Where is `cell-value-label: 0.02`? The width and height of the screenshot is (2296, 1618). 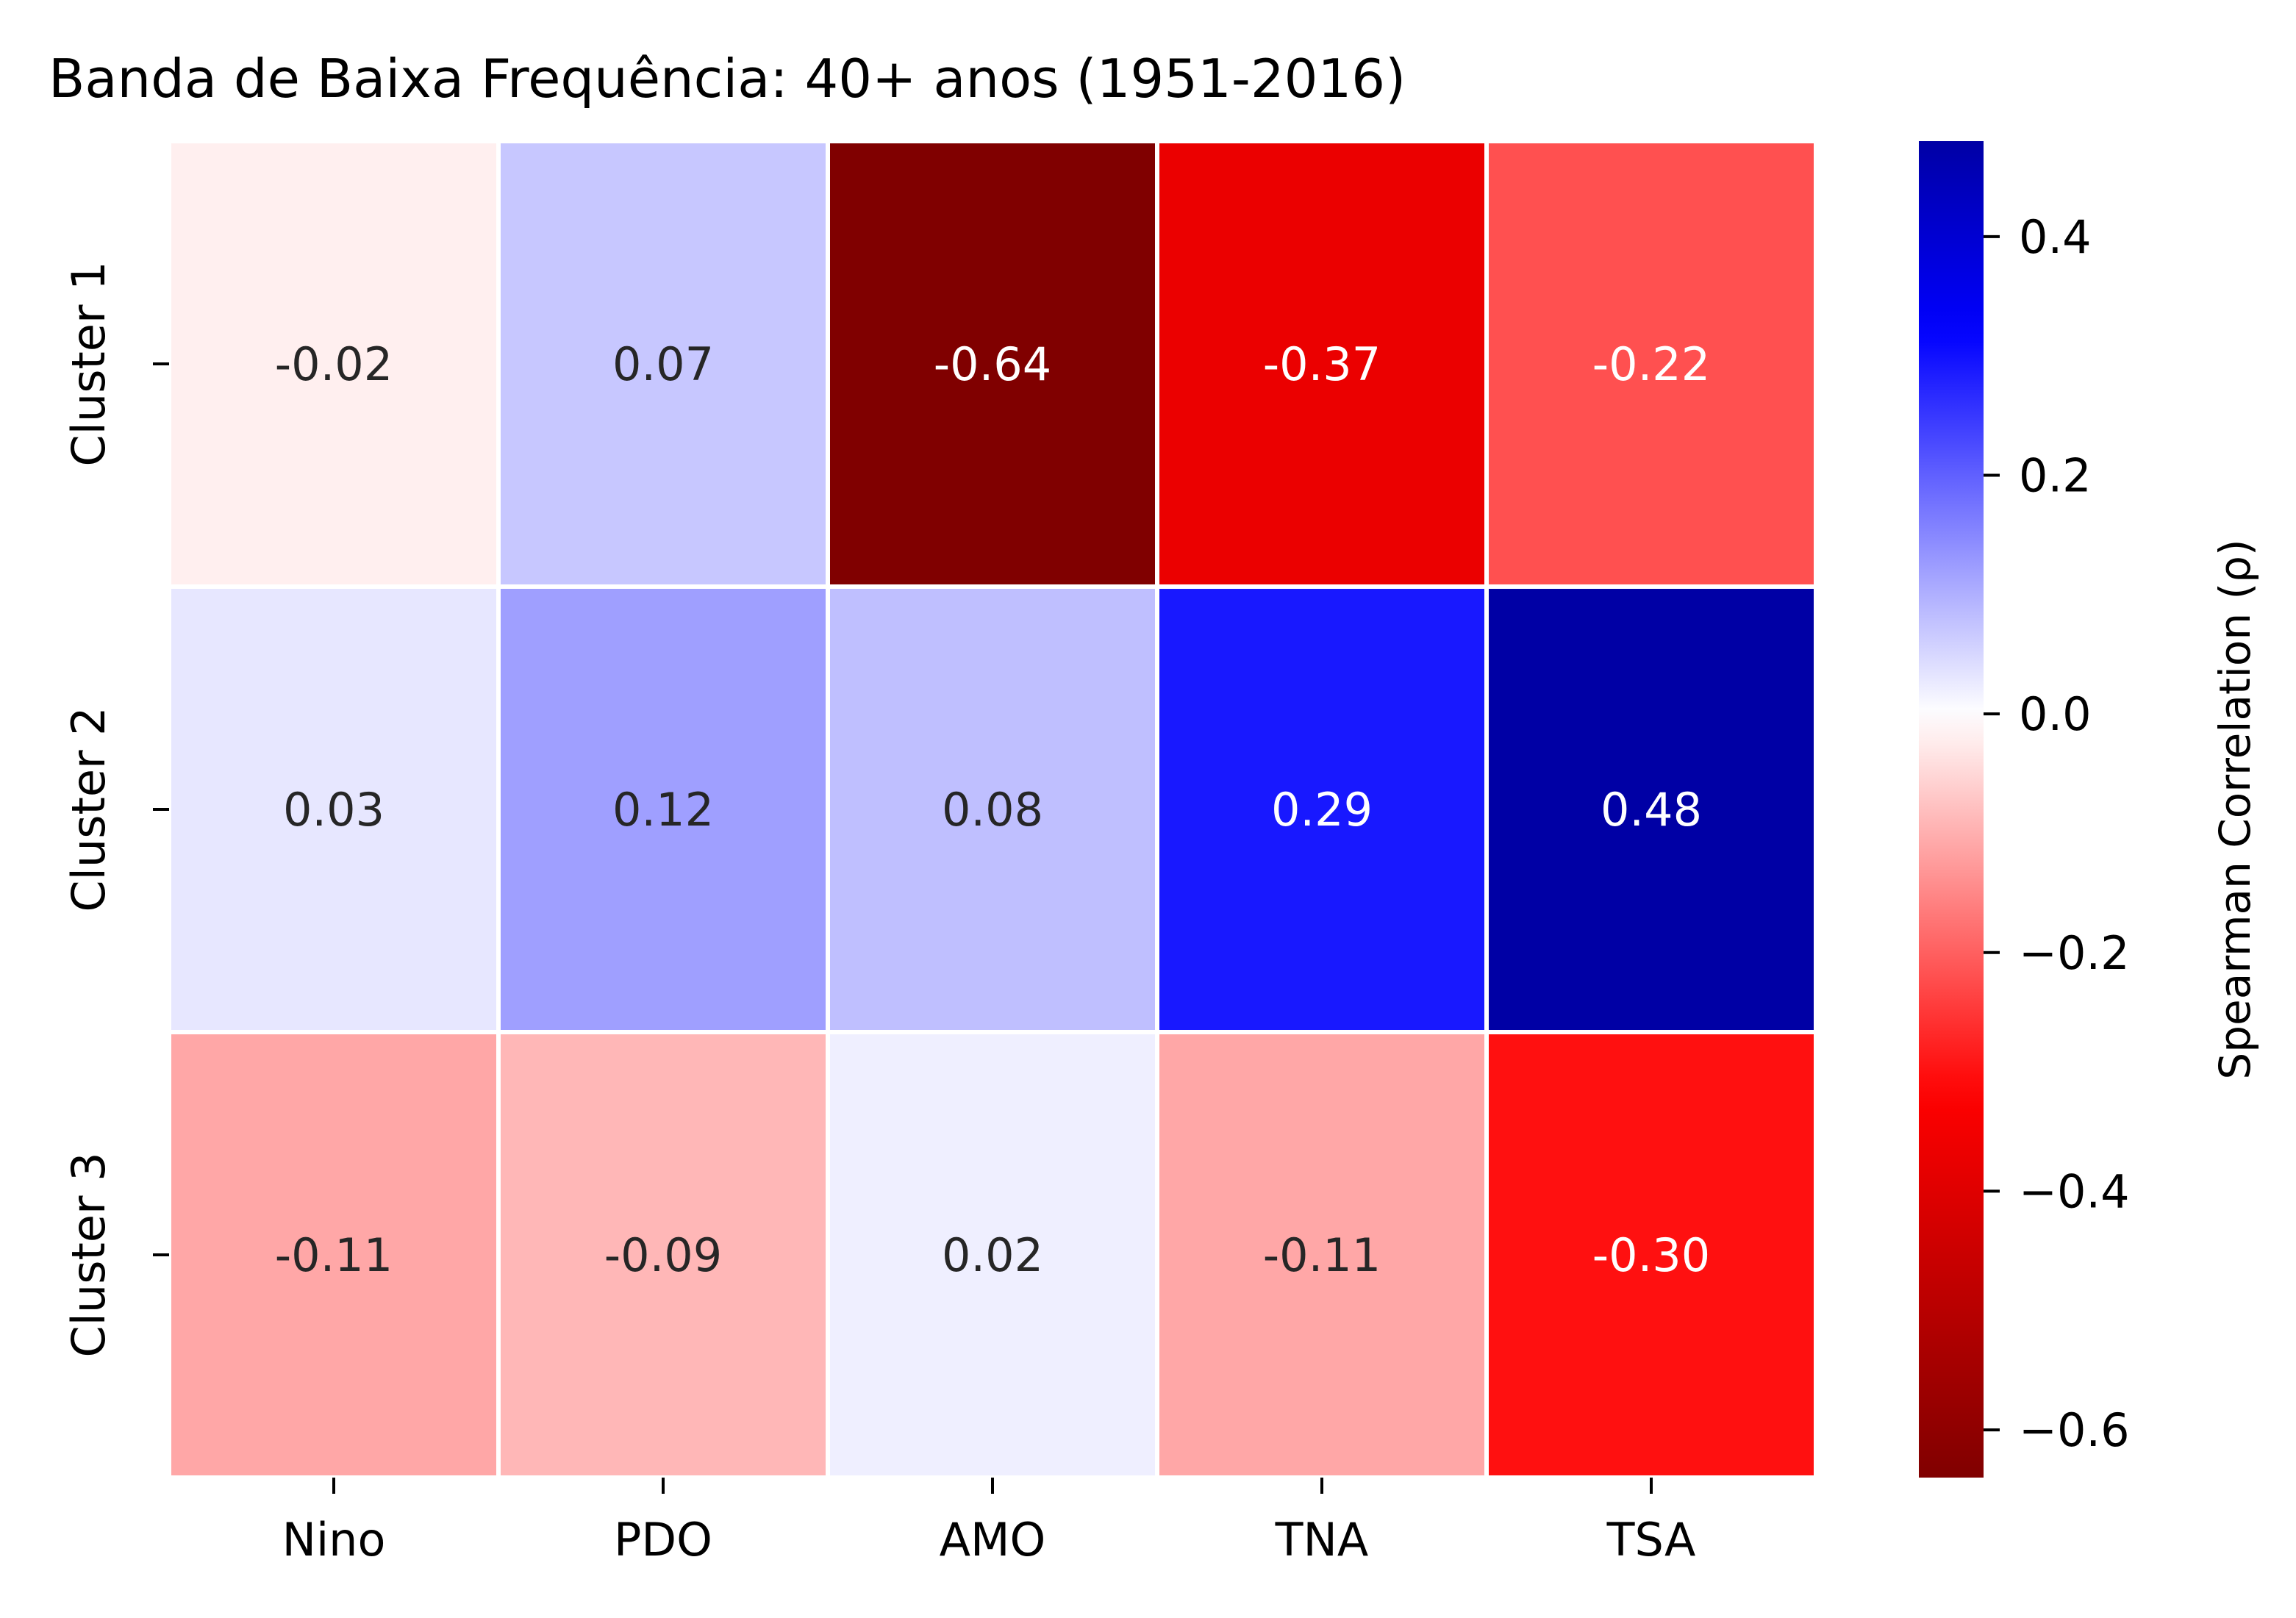 cell-value-label: 0.02 is located at coordinates (992, 1255).